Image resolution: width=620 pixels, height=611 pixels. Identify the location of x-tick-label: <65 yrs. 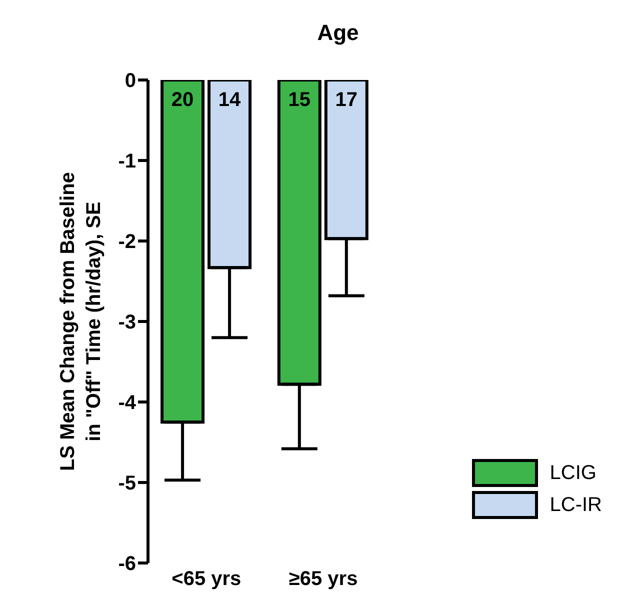
(207, 579).